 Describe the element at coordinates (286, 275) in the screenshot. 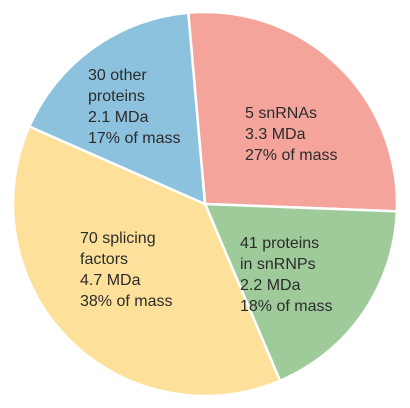

I see `pie-slice-label-2: 41 proteins in snRNPs 2.2 MDa 18% of mass` at that location.